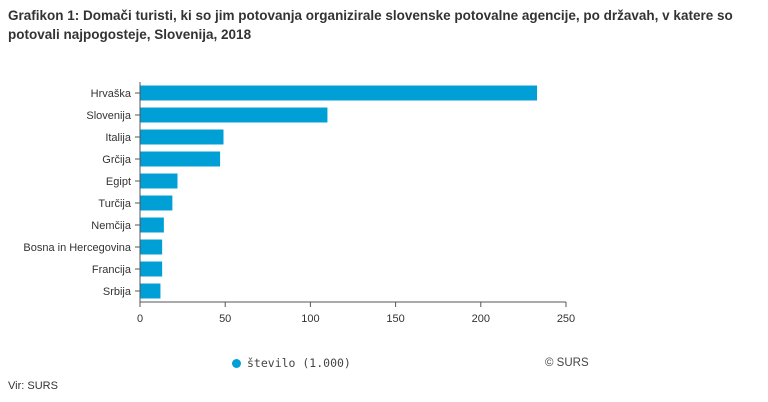 The width and height of the screenshot is (768, 402). Describe the element at coordinates (225, 319) in the screenshot. I see `x-tick-label-1: 50` at that location.